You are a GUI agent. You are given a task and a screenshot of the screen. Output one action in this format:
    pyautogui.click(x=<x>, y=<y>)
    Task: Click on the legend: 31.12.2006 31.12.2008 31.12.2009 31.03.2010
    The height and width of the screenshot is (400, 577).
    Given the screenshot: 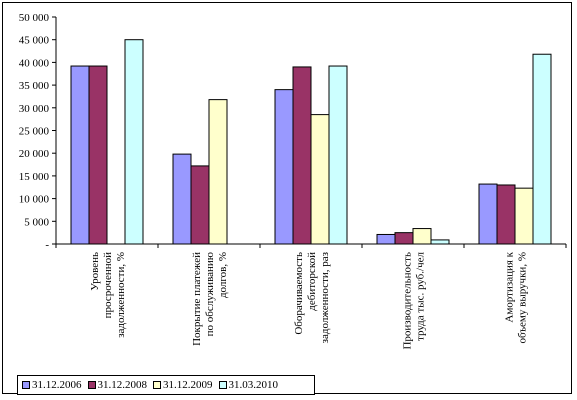 What is the action you would take?
    pyautogui.click(x=166, y=385)
    